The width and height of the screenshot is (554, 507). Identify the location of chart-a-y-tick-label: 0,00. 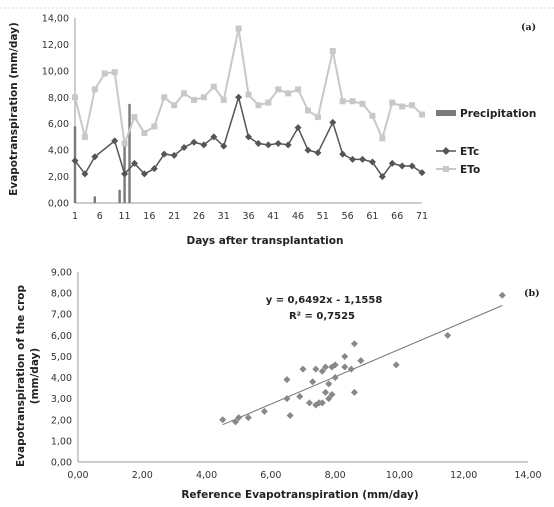
(58, 204).